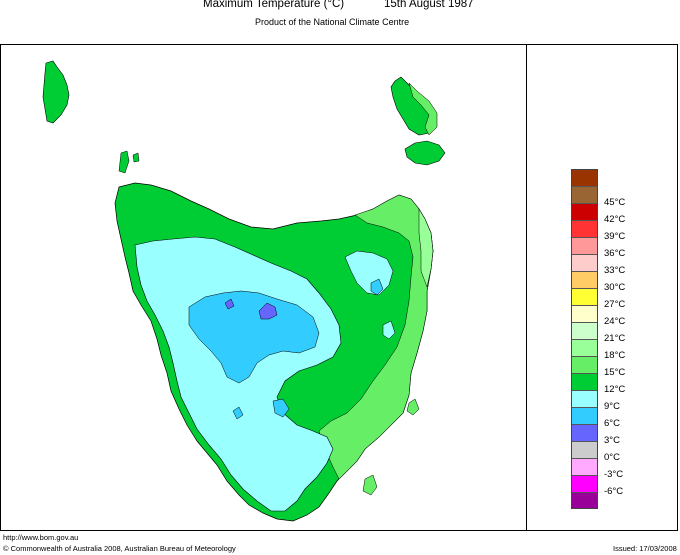  Describe the element at coordinates (274, 5) in the screenshot. I see `map-title-text: Maximum Temperature (°C)` at that location.